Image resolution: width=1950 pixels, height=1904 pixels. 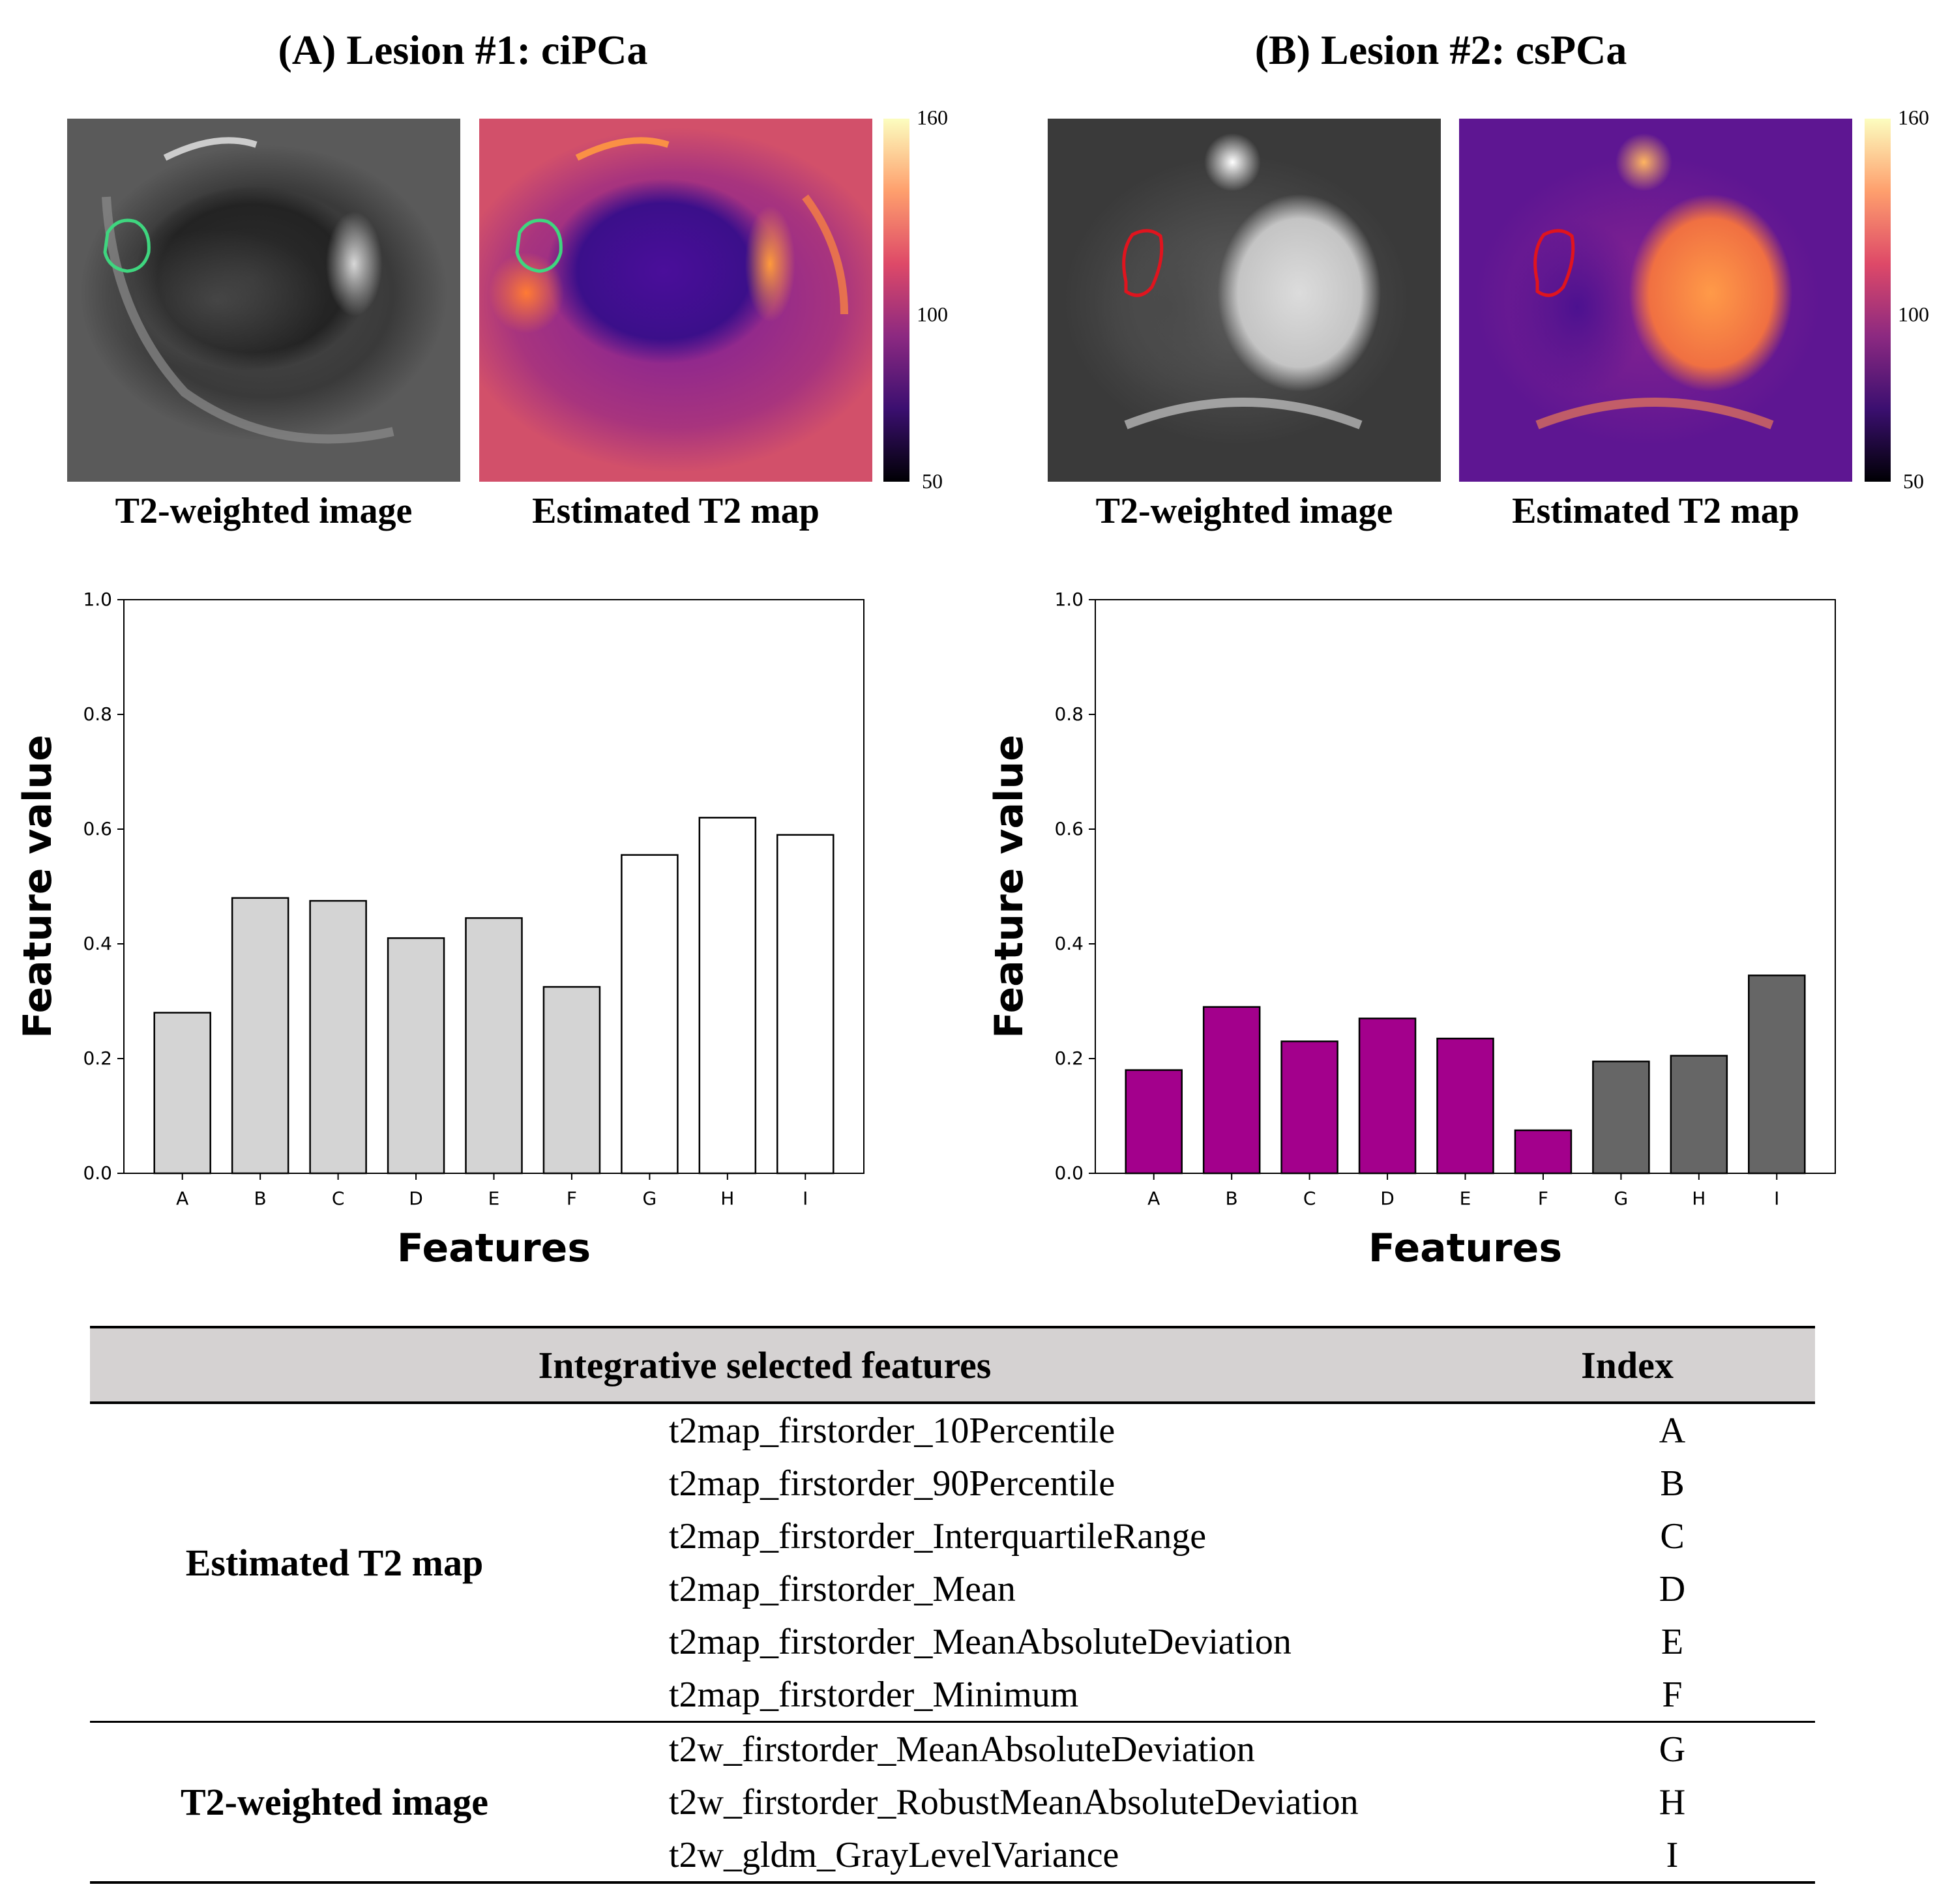 I want to click on panel-b-caption-t2map: Estimated T2 map, so click(x=1655, y=511).